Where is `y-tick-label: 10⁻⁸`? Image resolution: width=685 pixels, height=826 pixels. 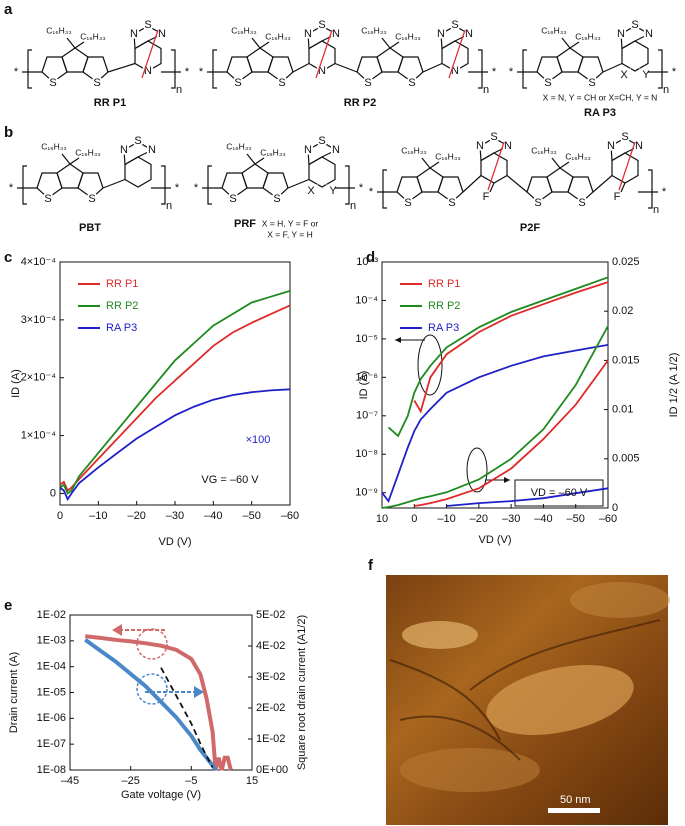
y-tick-label: 10⁻⁸ is located at coordinates (366, 454).